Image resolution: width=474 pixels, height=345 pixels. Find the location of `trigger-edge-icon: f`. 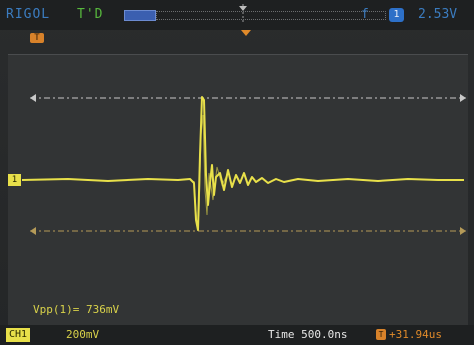

trigger-edge-icon: f is located at coordinates (365, 14).